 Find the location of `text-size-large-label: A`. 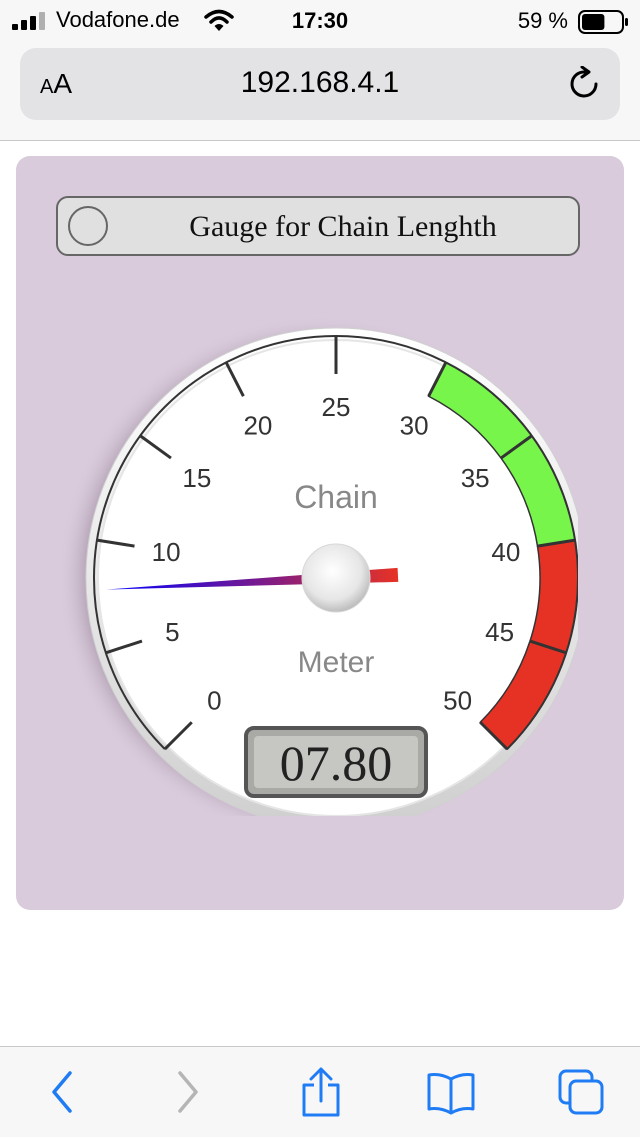

text-size-large-label: A is located at coordinates (63, 83).